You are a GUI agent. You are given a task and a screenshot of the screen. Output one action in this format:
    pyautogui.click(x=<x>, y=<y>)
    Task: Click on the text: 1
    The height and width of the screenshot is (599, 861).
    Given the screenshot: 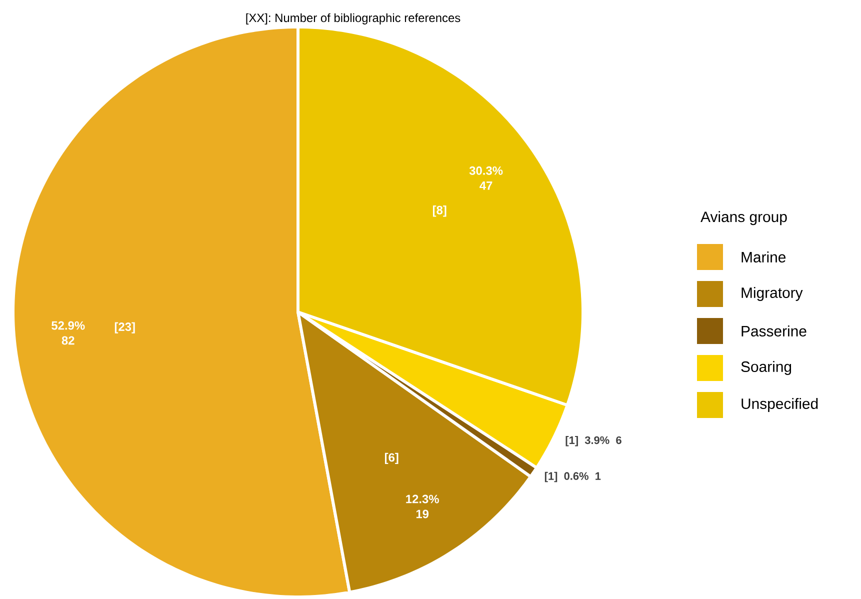 What is the action you would take?
    pyautogui.click(x=598, y=476)
    